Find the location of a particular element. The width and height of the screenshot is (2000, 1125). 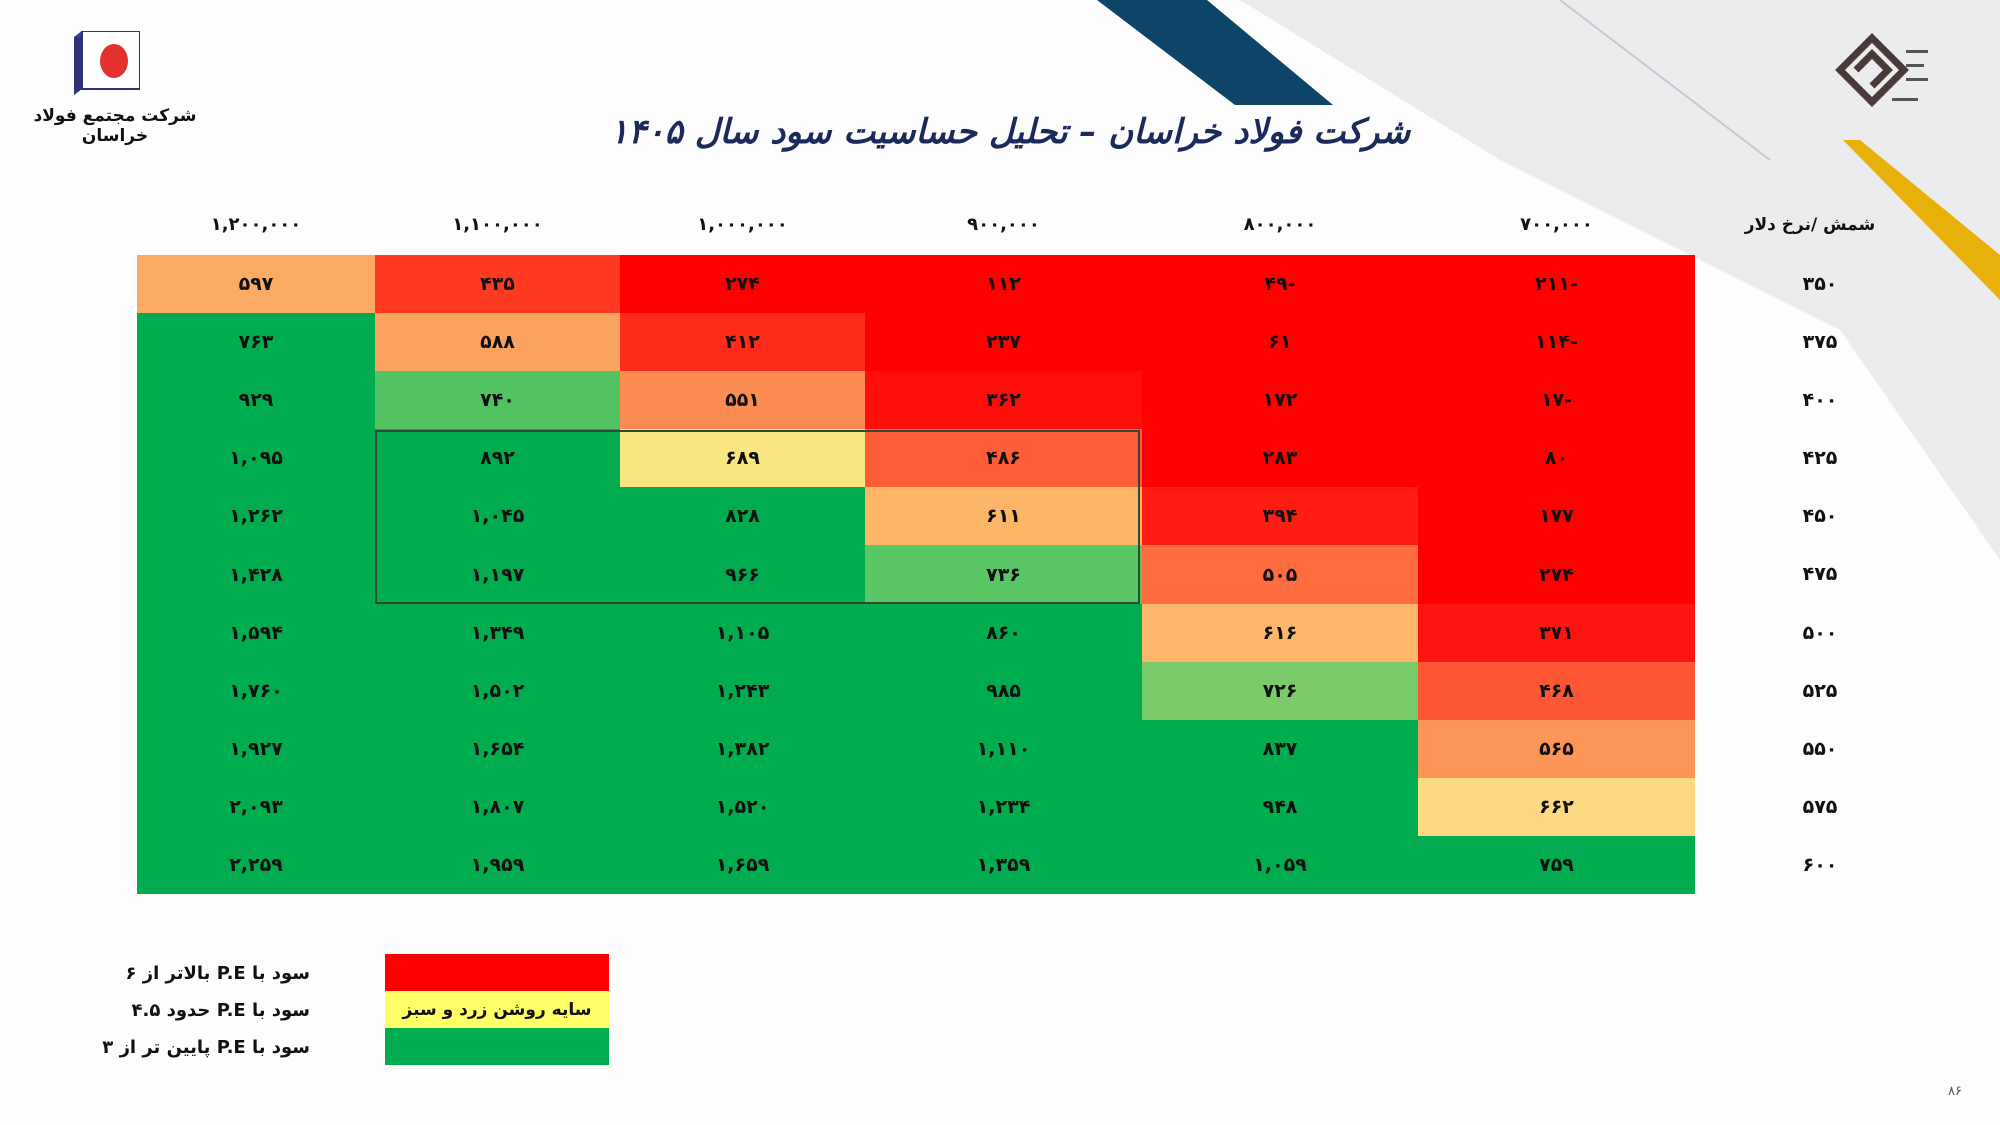

legend-label-mid-pe: سود با P.E حدود ۴.۵ is located at coordinates (220, 1010).